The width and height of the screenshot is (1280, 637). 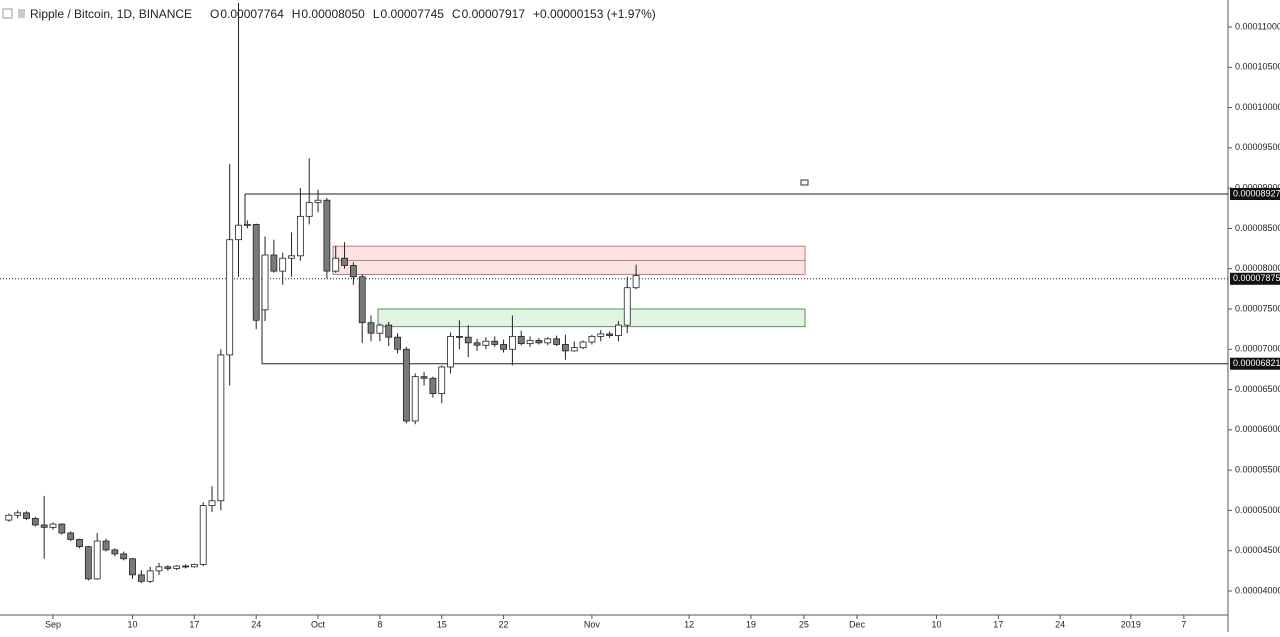 I want to click on y-tick-label: 0.00008500, so click(x=1257, y=228).